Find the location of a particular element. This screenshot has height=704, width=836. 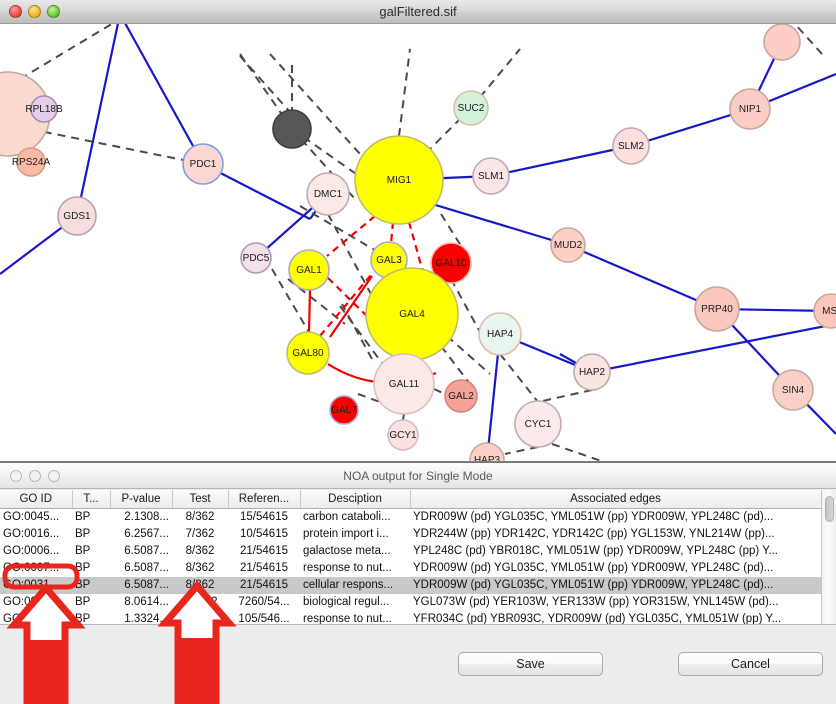

cell-test: 8/362 is located at coordinates (200, 516).